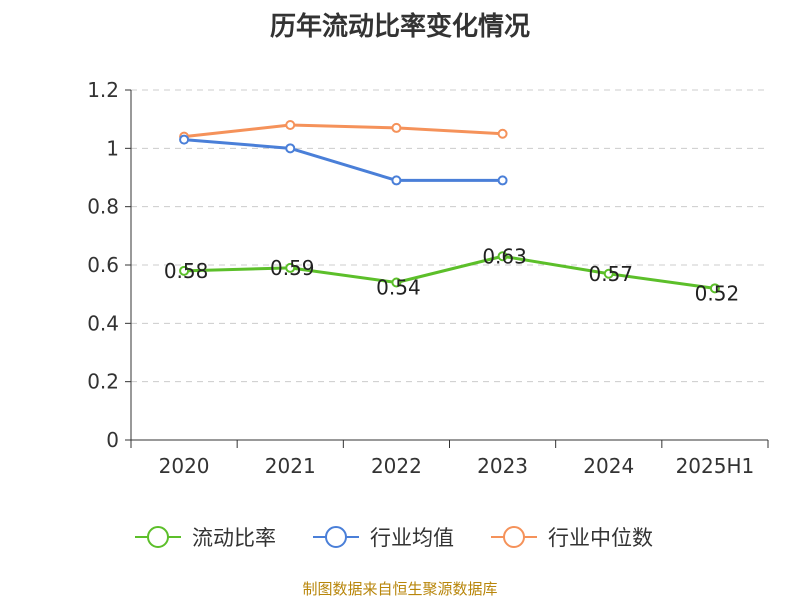  Describe the element at coordinates (502, 466) in the screenshot. I see `x-tick-label: 2023` at that location.